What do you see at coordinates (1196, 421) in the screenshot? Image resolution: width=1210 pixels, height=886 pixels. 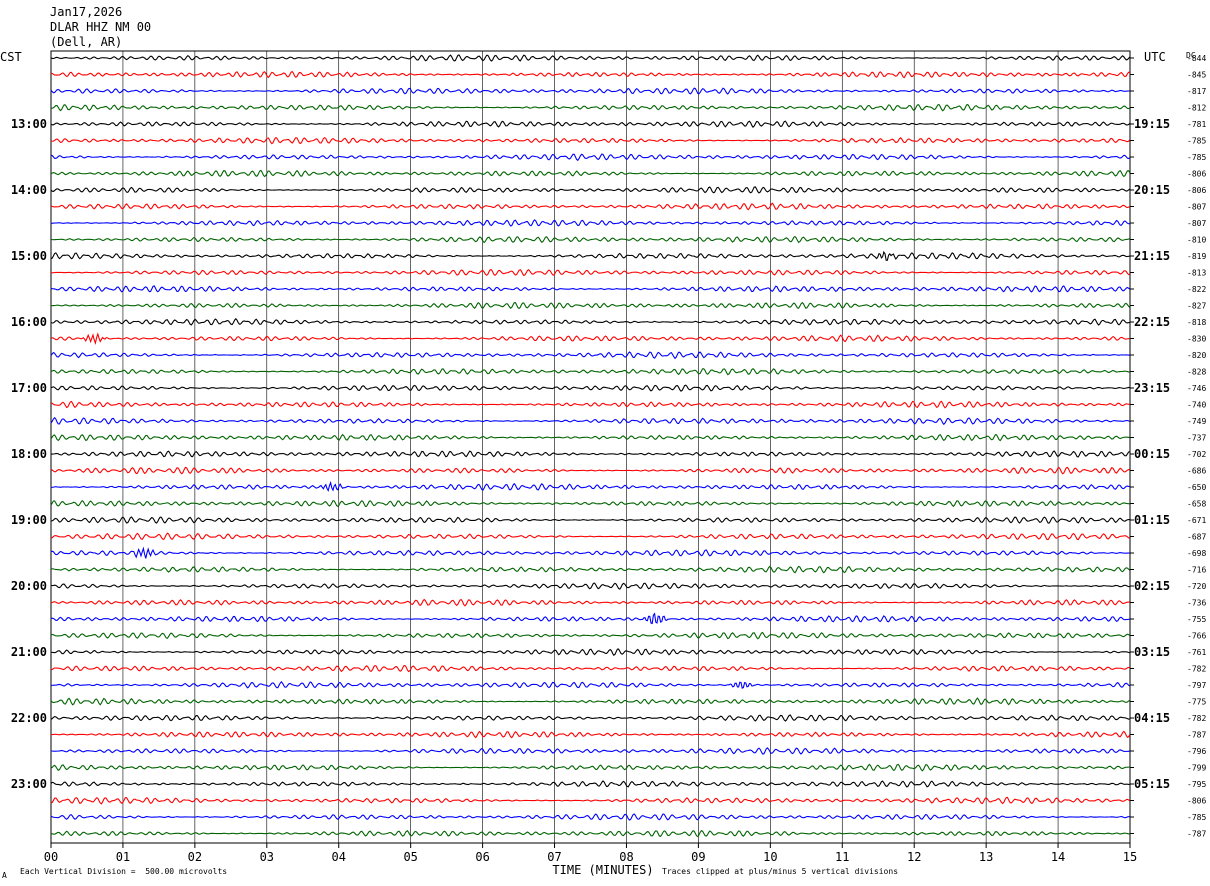 I see `dc-offset-value: -749` at bounding box center [1196, 421].